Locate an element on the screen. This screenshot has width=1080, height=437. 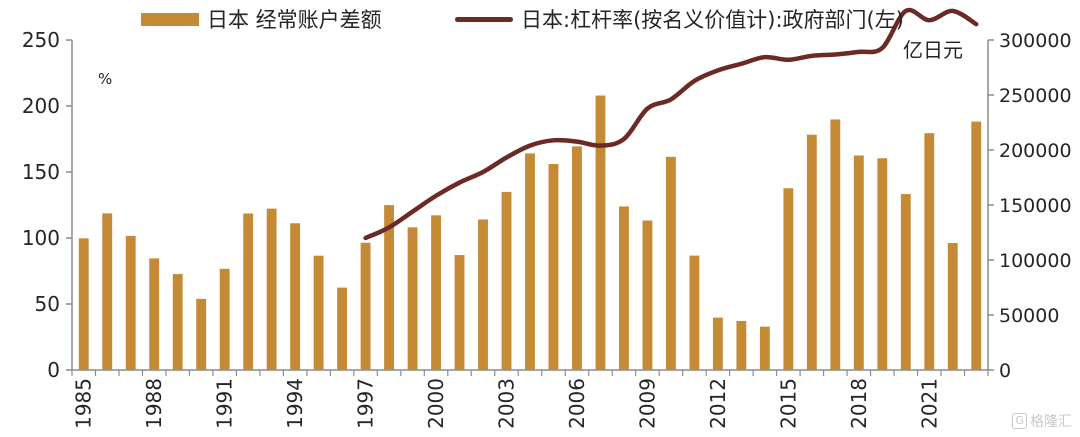
x-axis-tick-label: 2003 is located at coordinates (507, 403).